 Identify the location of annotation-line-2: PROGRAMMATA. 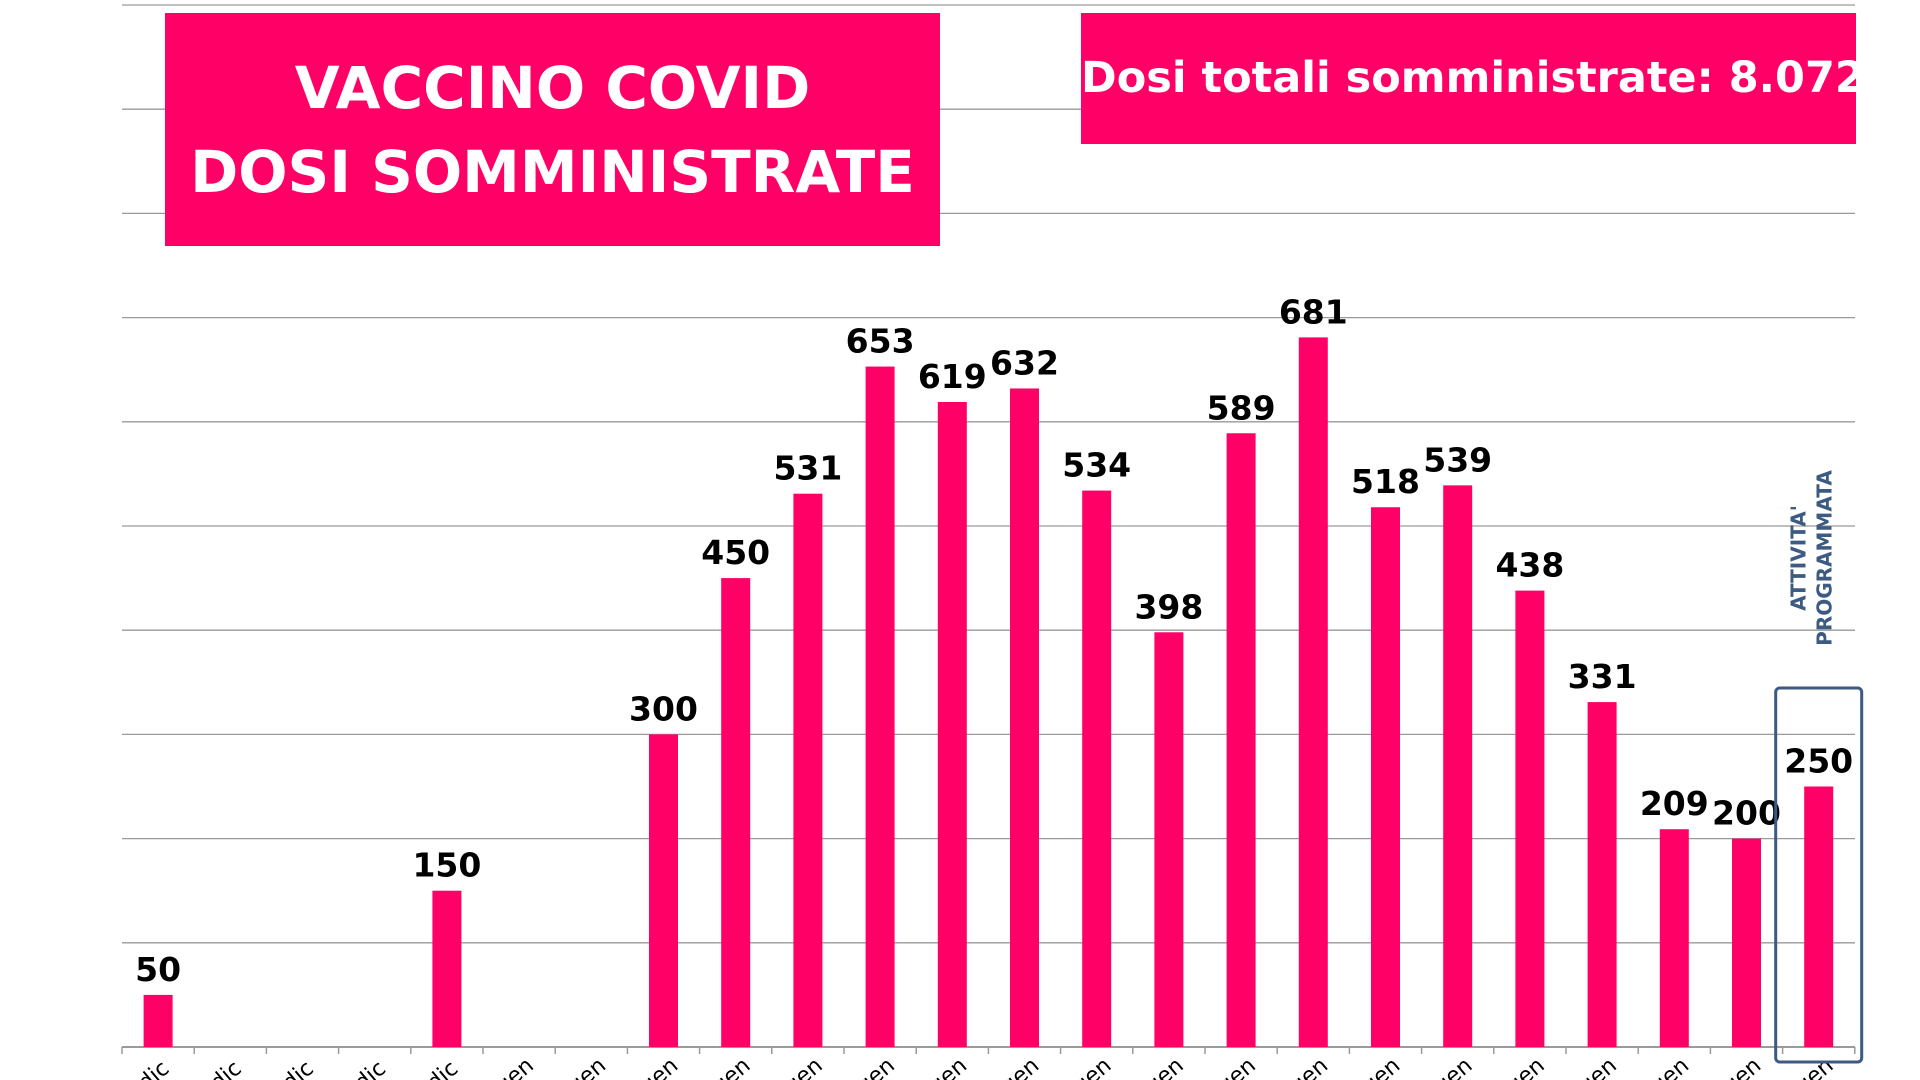
(1825, 558).